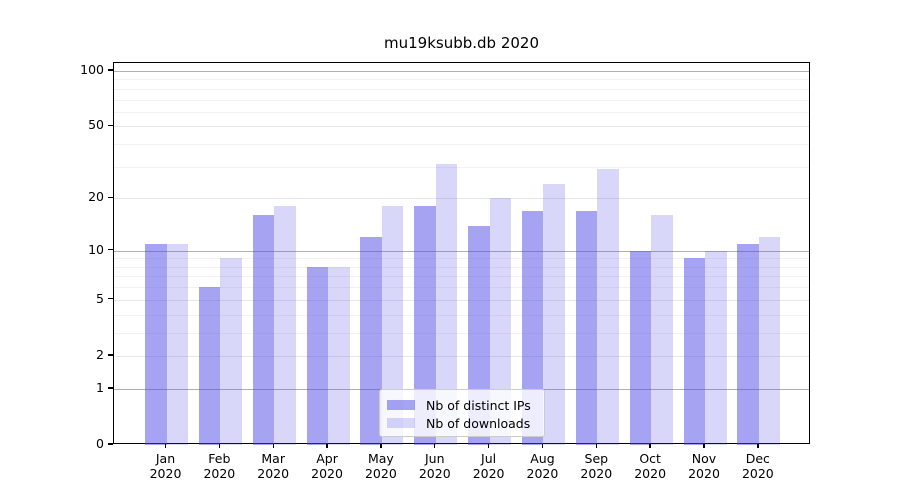 The image size is (900, 500). Describe the element at coordinates (488, 446) in the screenshot. I see `x-tick-jul` at that location.